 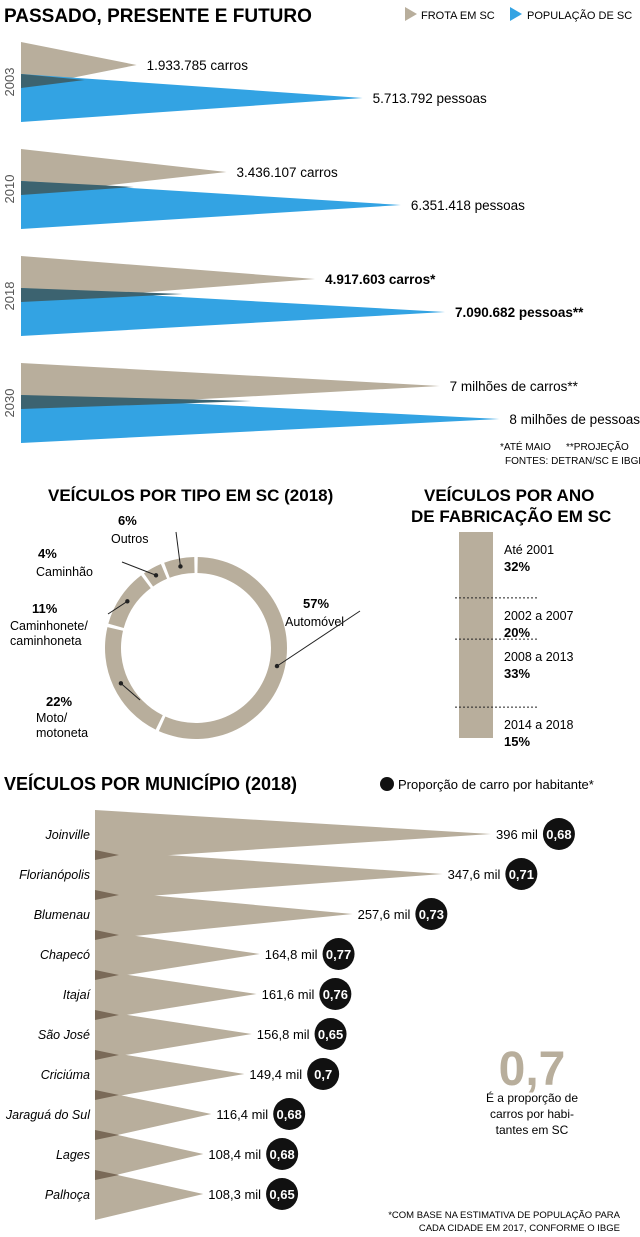 What do you see at coordinates (136, 402) in the screenshot?
I see `overlap-wedge-2030` at bounding box center [136, 402].